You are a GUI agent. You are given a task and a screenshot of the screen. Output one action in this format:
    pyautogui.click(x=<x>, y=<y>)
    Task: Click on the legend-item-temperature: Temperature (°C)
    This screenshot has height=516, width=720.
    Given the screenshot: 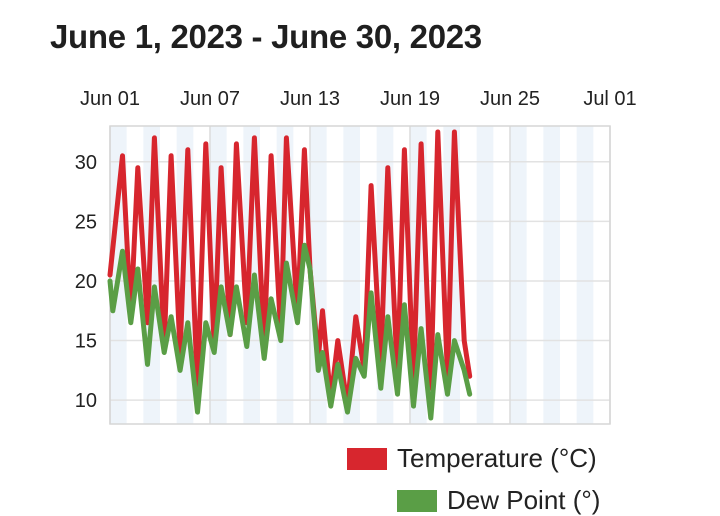 What is the action you would take?
    pyautogui.click(x=472, y=458)
    